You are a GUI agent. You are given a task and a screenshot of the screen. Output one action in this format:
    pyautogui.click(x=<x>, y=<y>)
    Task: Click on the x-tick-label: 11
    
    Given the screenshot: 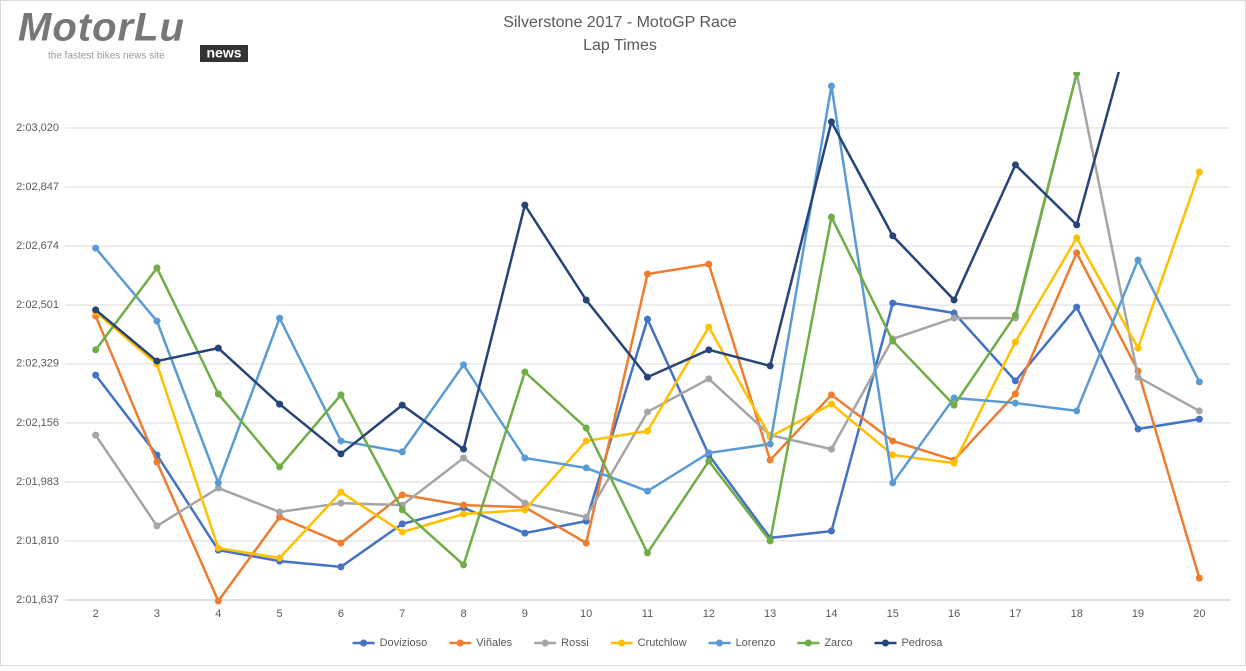 What is the action you would take?
    pyautogui.click(x=647, y=614)
    